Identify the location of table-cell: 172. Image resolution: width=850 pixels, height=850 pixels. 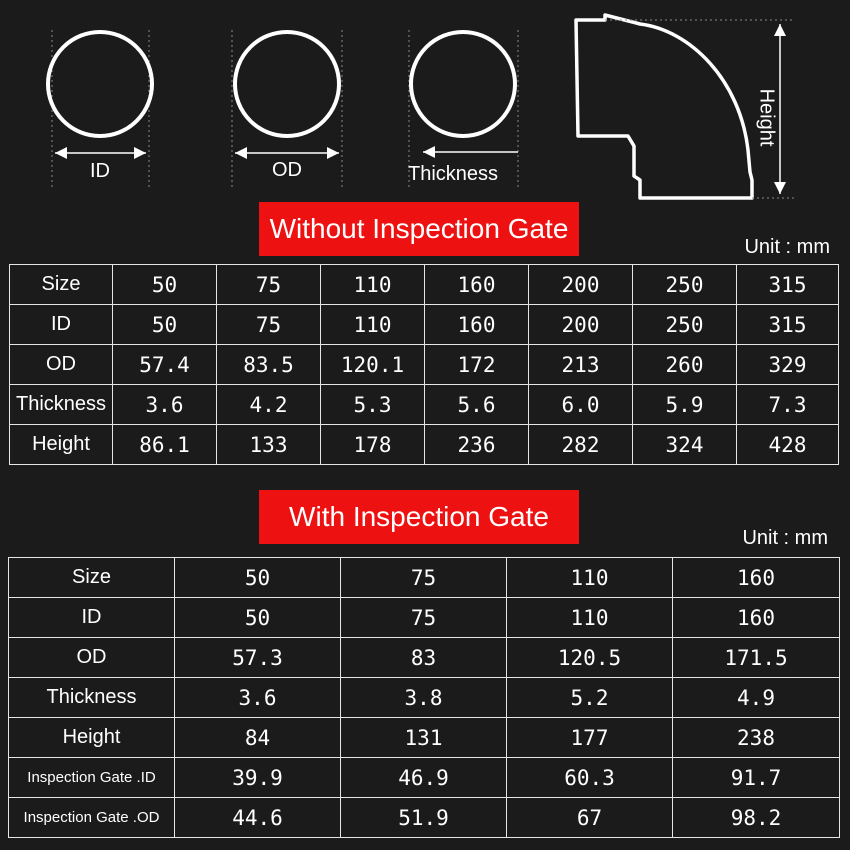
(476, 364).